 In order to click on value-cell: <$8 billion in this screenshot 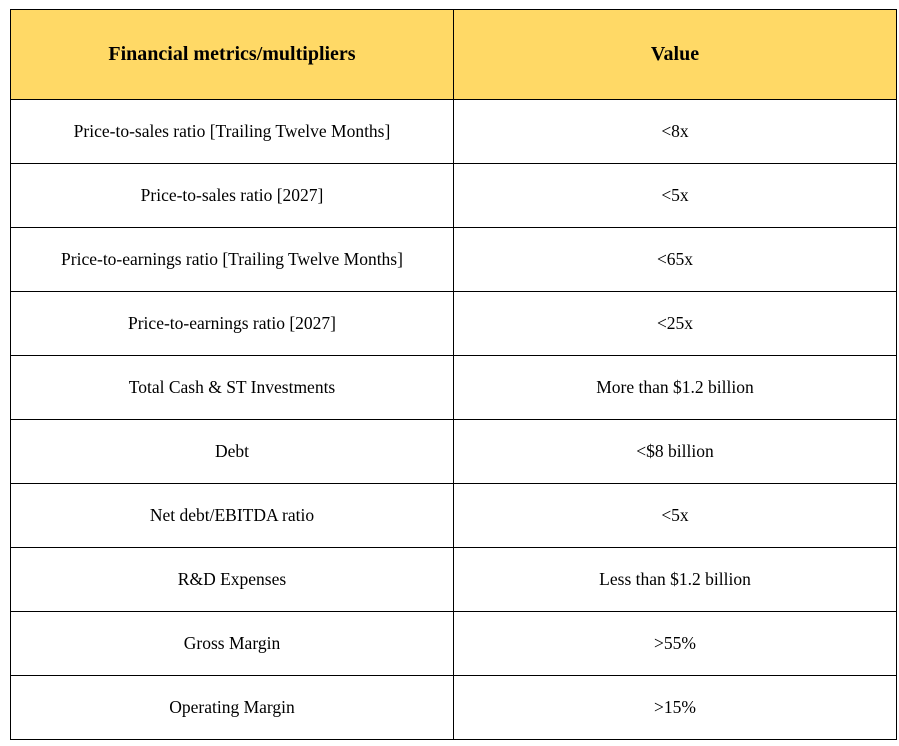, I will do `click(675, 451)`.